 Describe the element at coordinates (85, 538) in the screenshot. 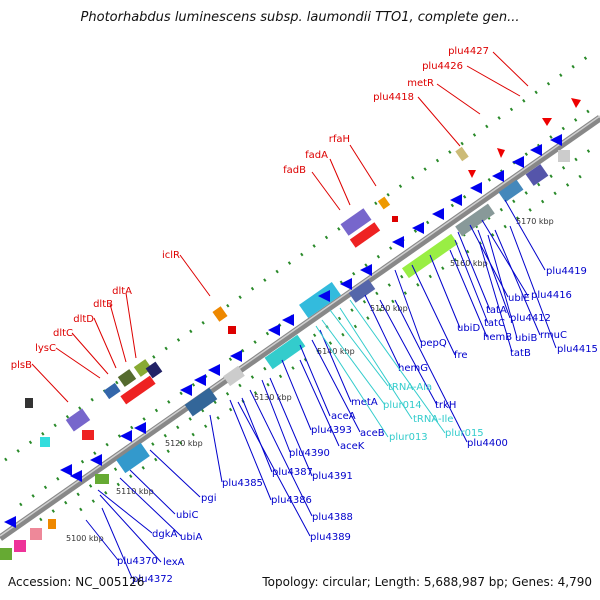

I see `scale-tick-label: 5100 kbp` at that location.